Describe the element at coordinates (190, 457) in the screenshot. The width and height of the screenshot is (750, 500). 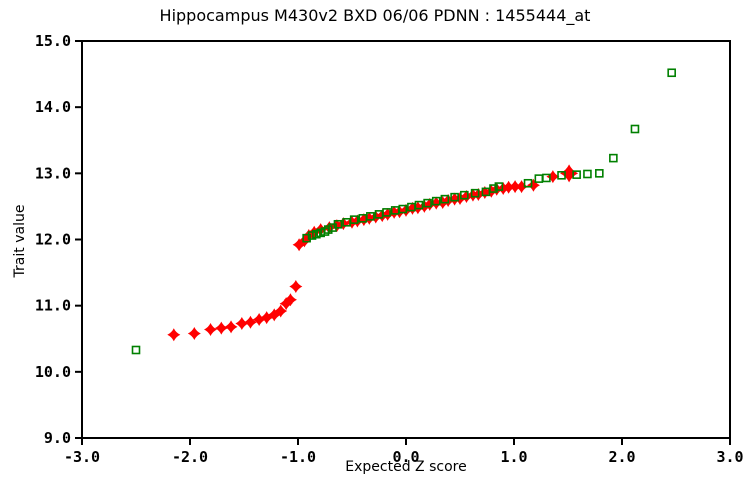
I see `x-tick-label: -2.0` at that location.